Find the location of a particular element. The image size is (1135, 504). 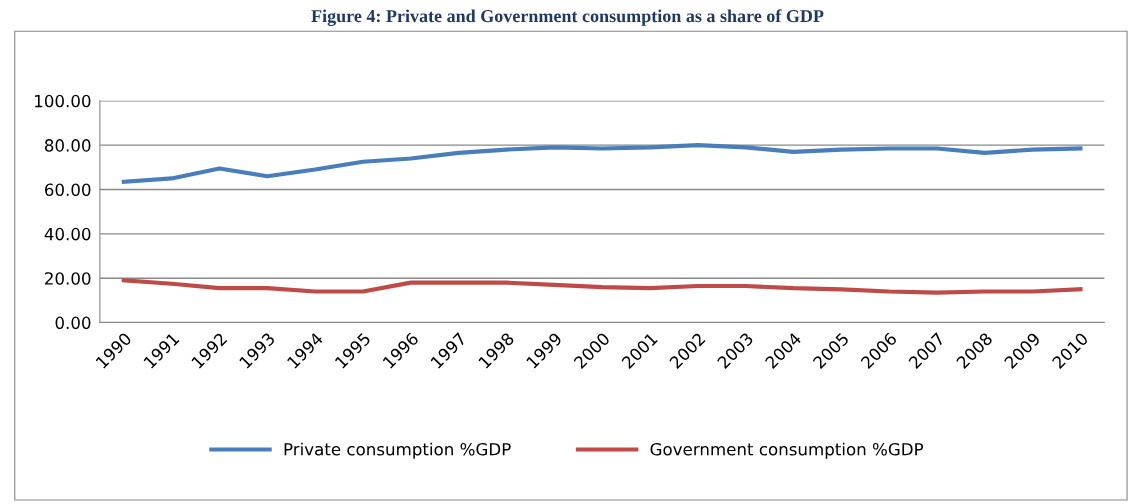

legend-label: Government consumption %GDP is located at coordinates (787, 450).